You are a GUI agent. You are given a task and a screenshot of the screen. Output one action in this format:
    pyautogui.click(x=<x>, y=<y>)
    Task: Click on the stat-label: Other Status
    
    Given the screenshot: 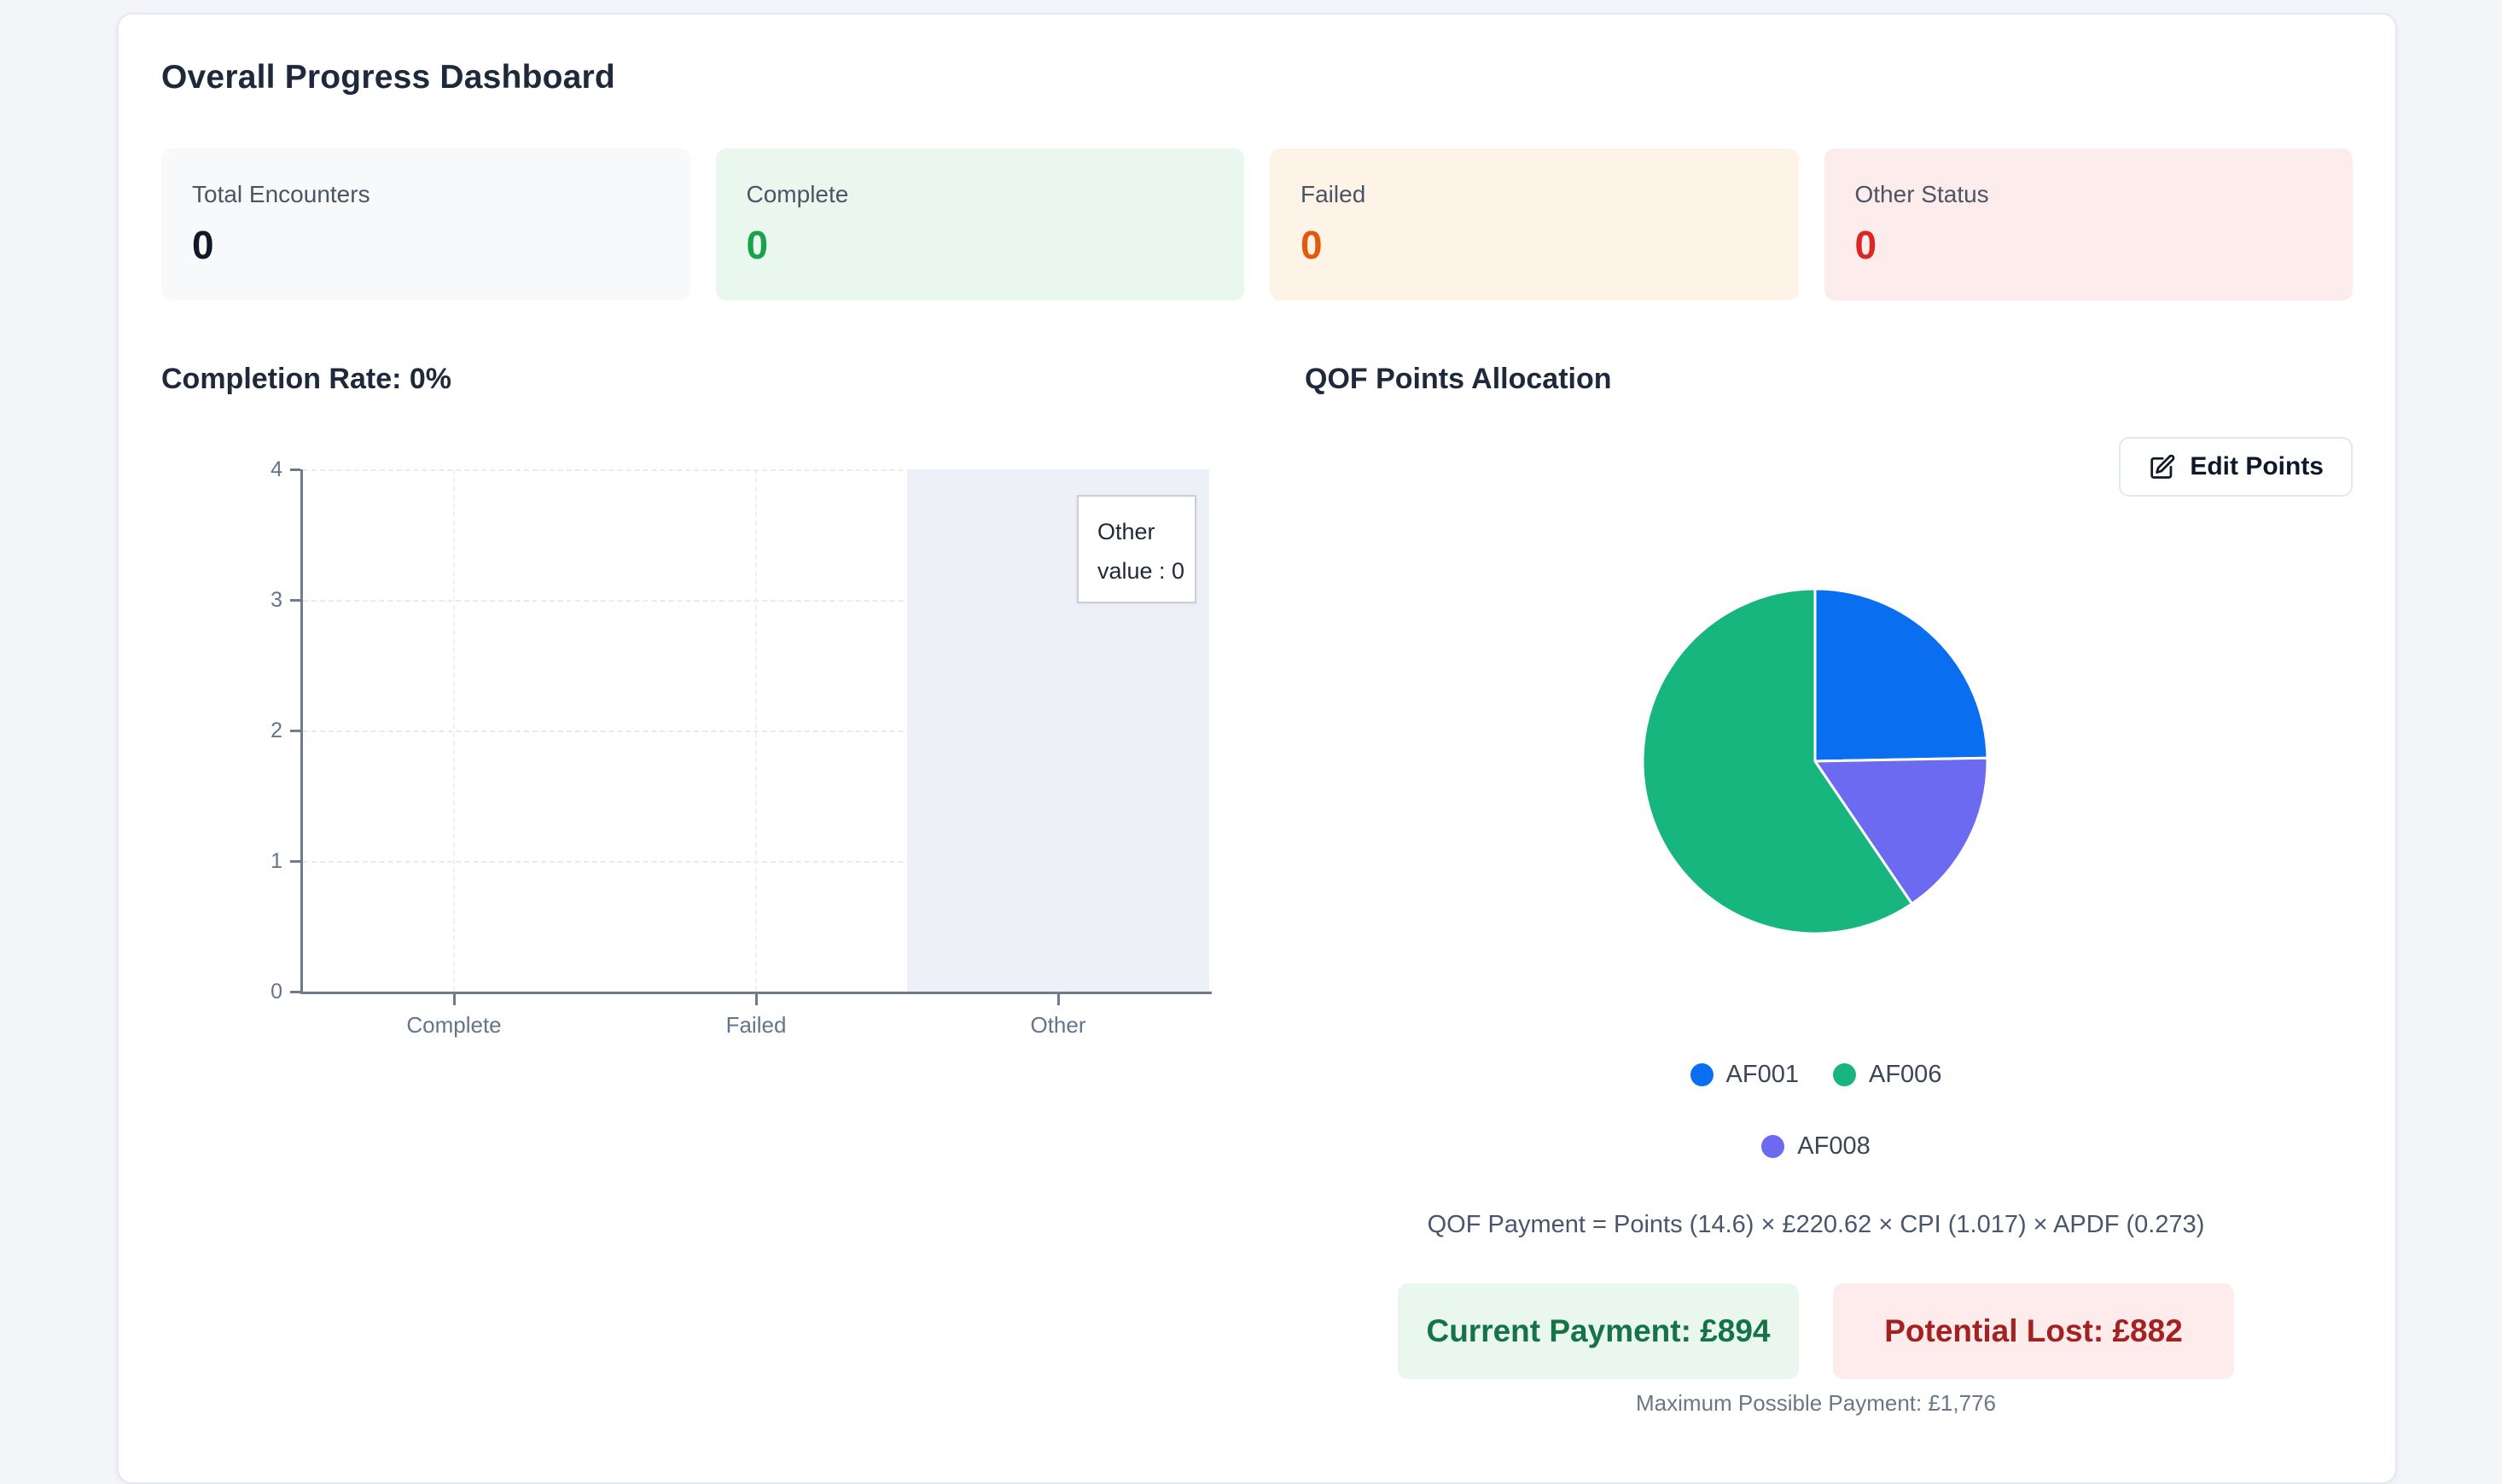 What is the action you would take?
    pyautogui.click(x=1921, y=194)
    